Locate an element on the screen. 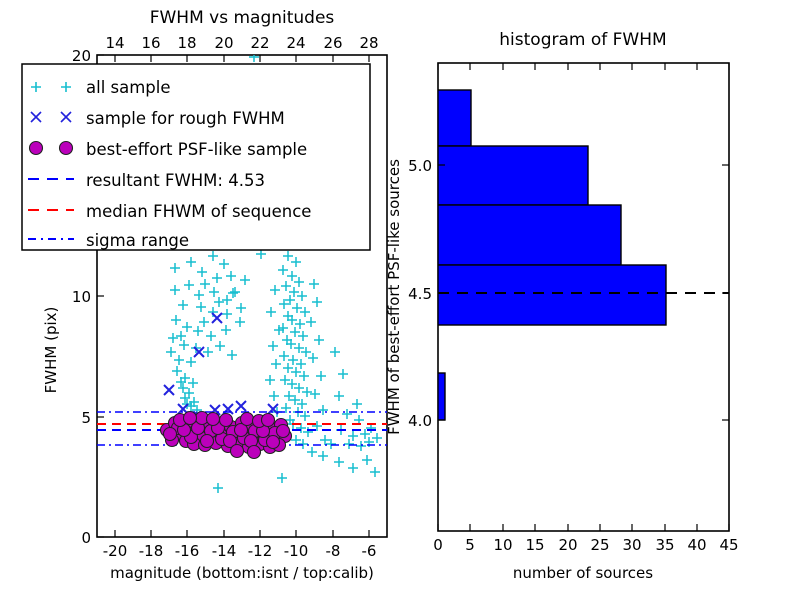 This screenshot has width=800, height=600. hist-y-tick-40: 4.0 is located at coordinates (420, 421).